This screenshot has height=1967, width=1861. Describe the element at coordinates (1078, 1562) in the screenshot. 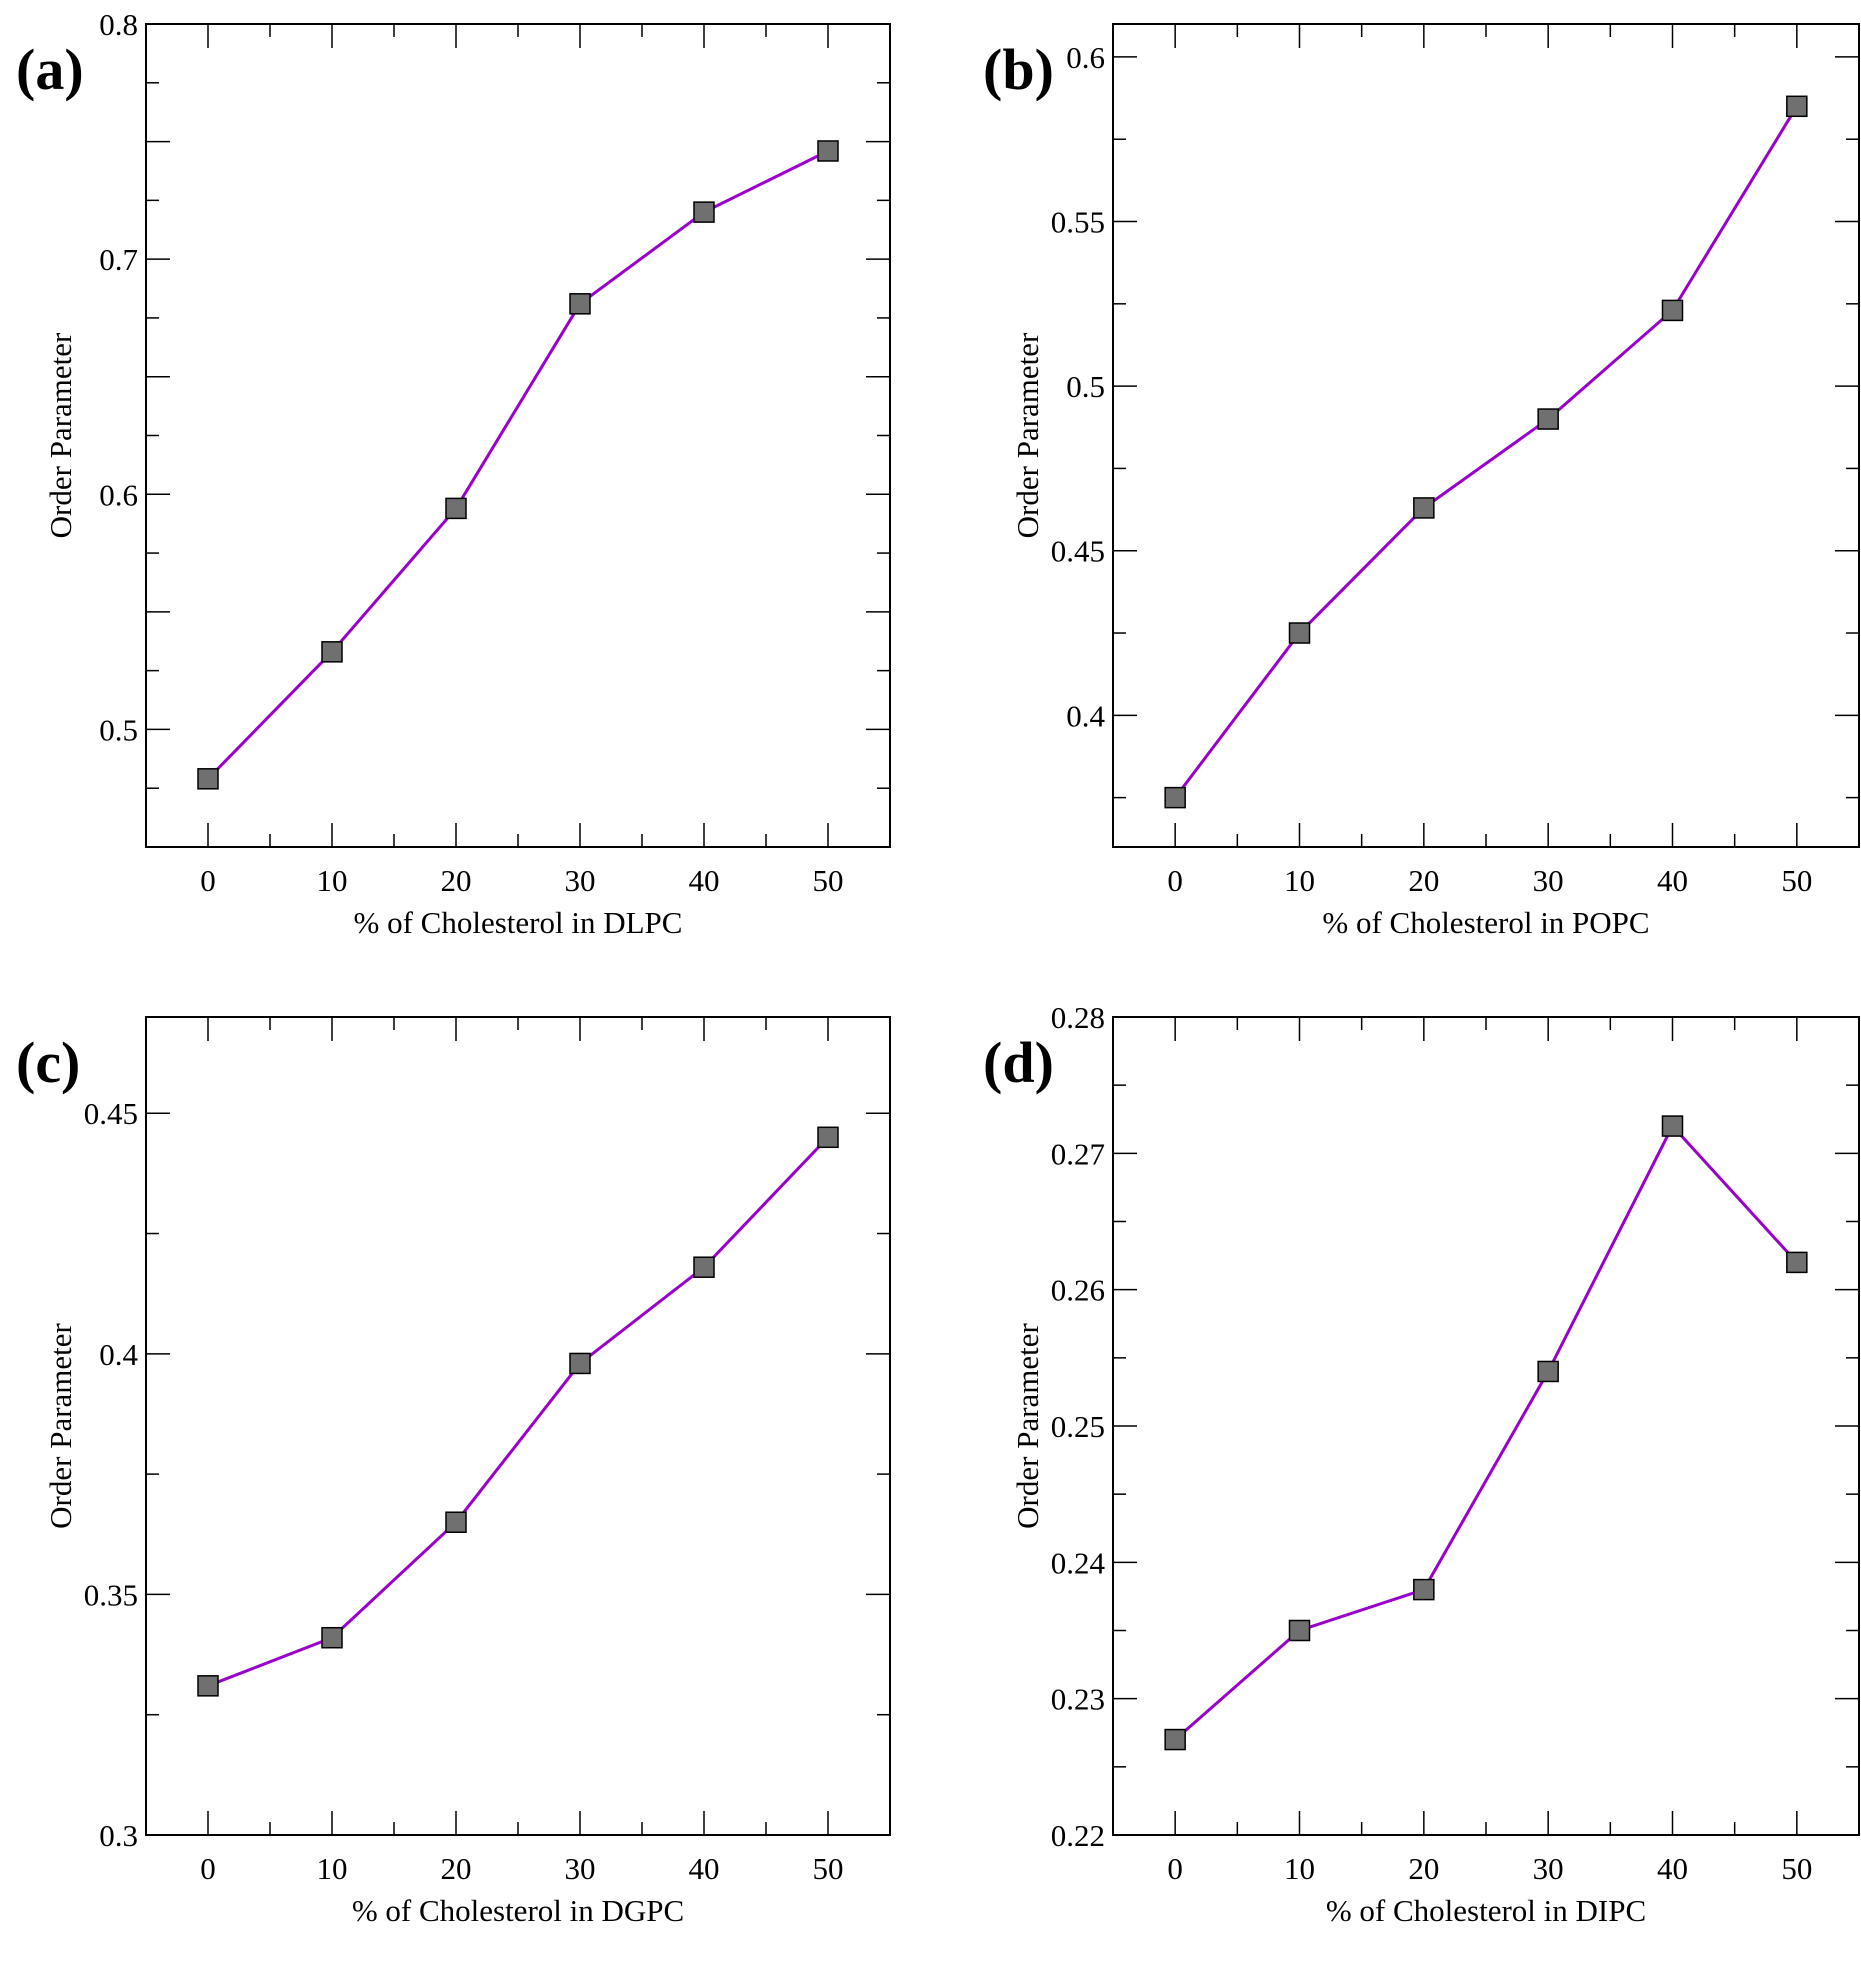

I see `y-tick-label: 0.24` at that location.